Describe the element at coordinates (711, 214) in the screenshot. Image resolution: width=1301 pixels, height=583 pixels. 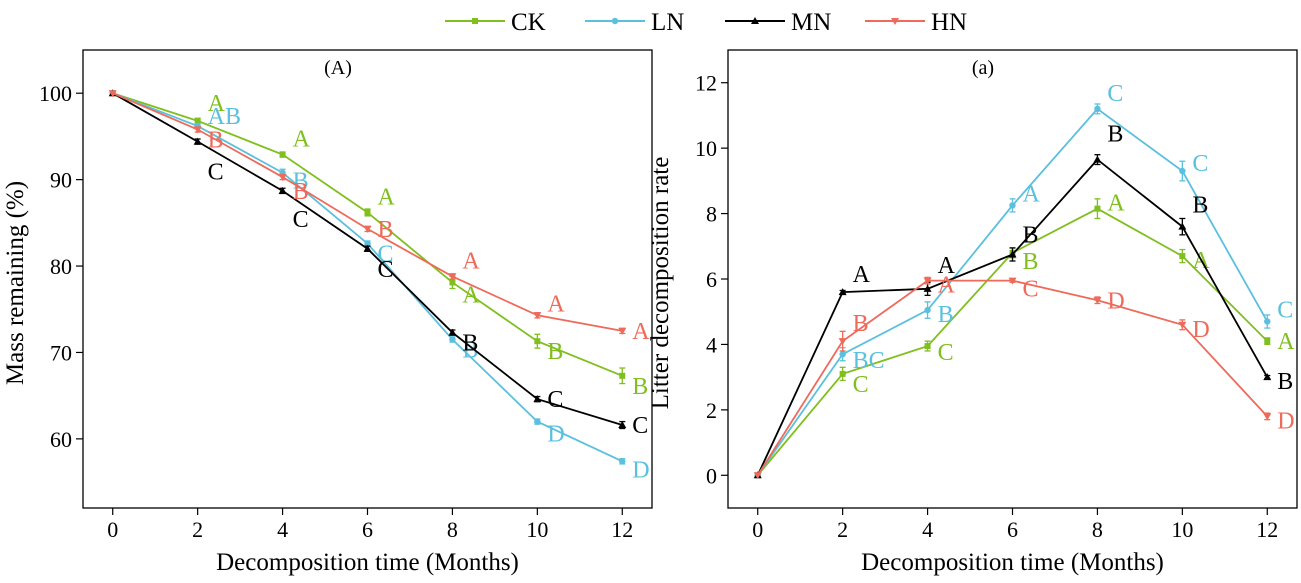
I see `y-tick-label: 8` at that location.